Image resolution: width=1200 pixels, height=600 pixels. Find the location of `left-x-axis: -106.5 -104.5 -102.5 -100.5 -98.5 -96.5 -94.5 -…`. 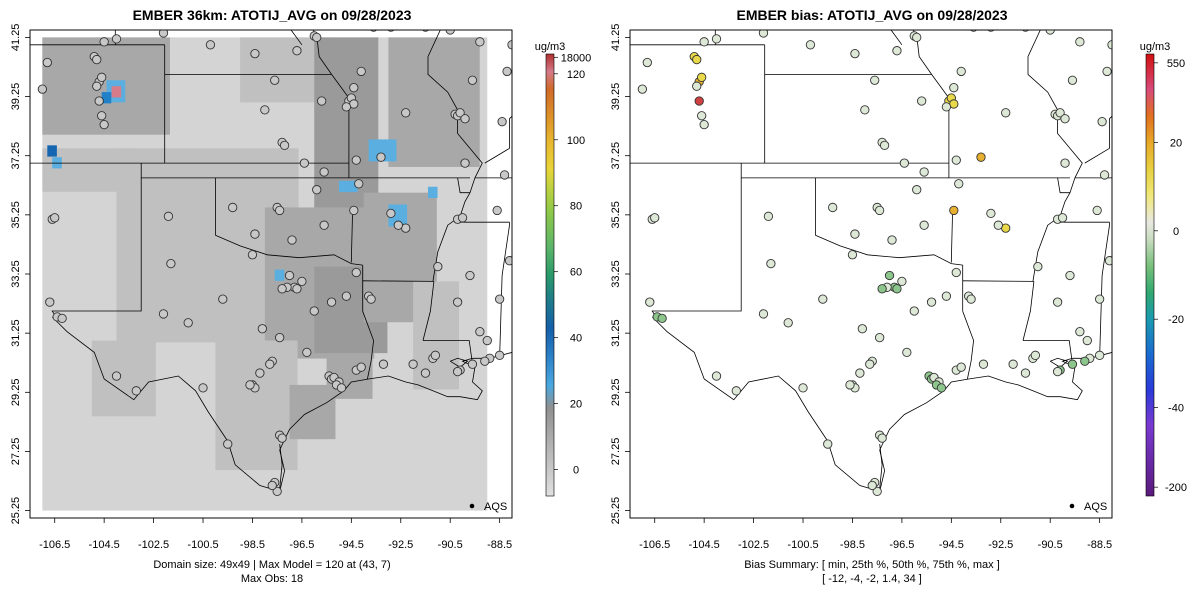

left-x-axis: -106.5 -104.5 -102.5 -100.5 -98.5 -96.5 -94.5 -… is located at coordinates (275, 534).